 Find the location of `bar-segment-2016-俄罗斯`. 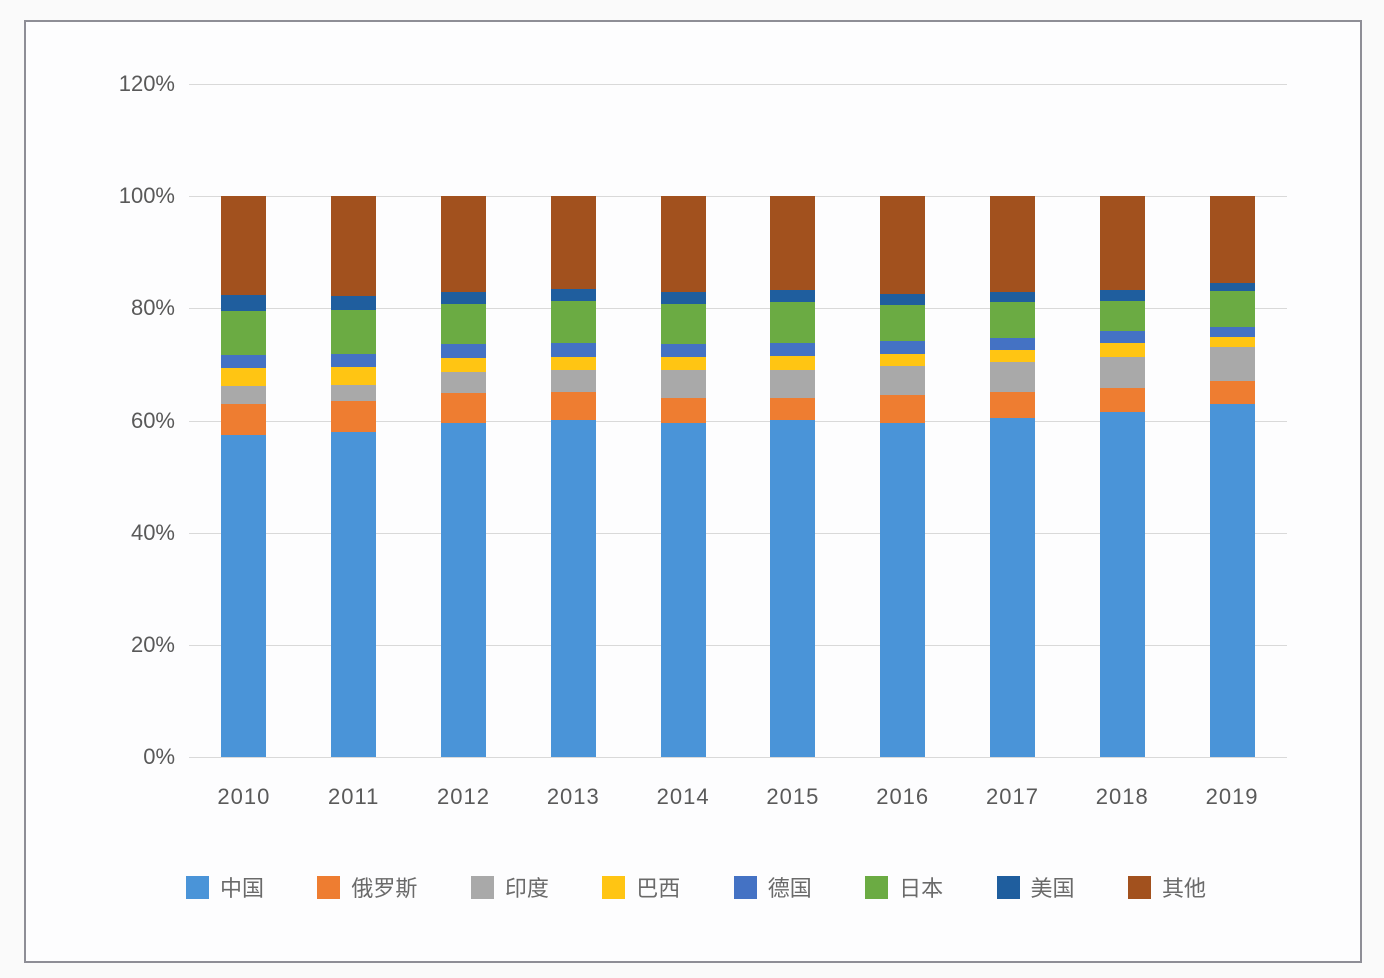

bar-segment-2016-俄罗斯 is located at coordinates (903, 408).